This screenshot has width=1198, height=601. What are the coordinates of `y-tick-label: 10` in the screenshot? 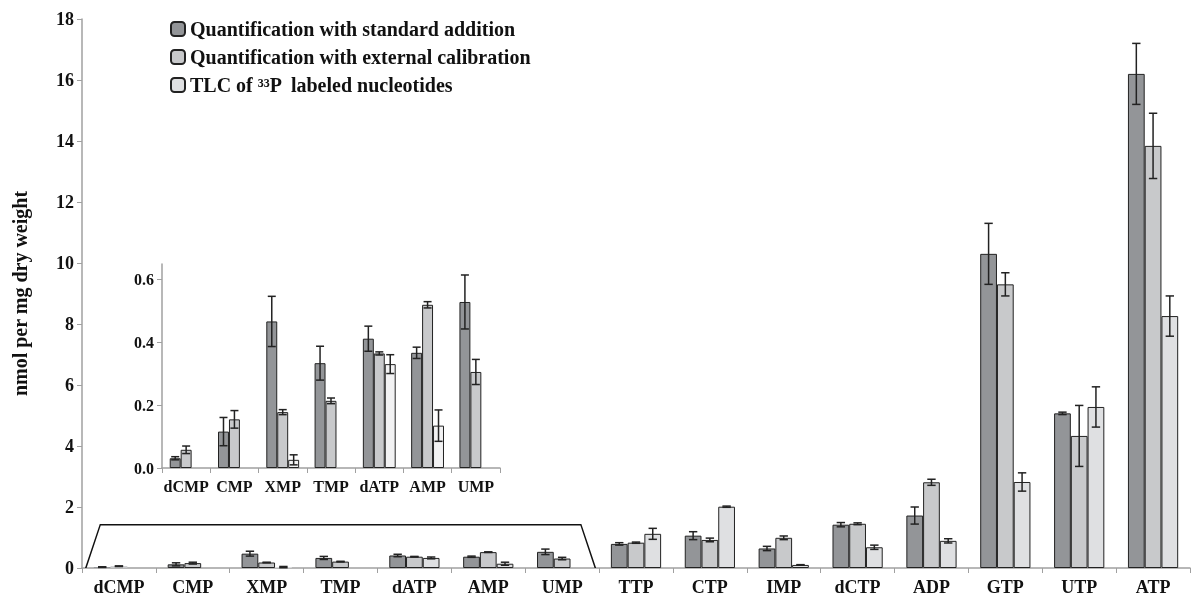 It's located at (65, 263).